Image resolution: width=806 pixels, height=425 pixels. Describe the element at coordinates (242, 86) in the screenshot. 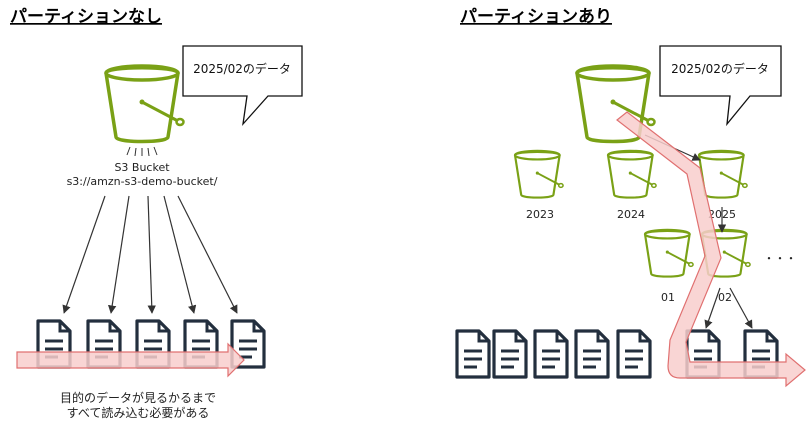

I see `left-callout-bubble: 2025/02のデータ` at that location.